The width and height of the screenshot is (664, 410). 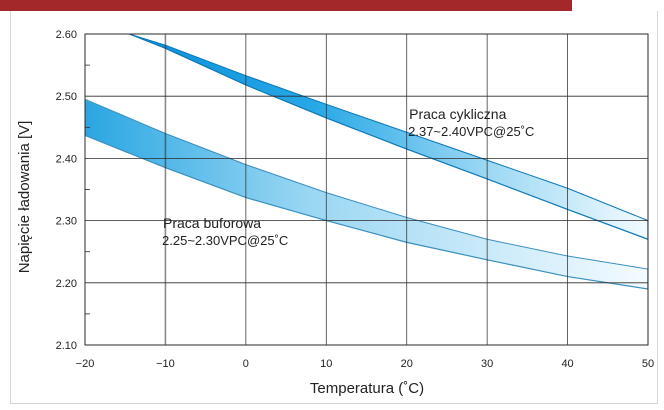 I want to click on y-tick-label: 2.60, so click(x=66, y=35).